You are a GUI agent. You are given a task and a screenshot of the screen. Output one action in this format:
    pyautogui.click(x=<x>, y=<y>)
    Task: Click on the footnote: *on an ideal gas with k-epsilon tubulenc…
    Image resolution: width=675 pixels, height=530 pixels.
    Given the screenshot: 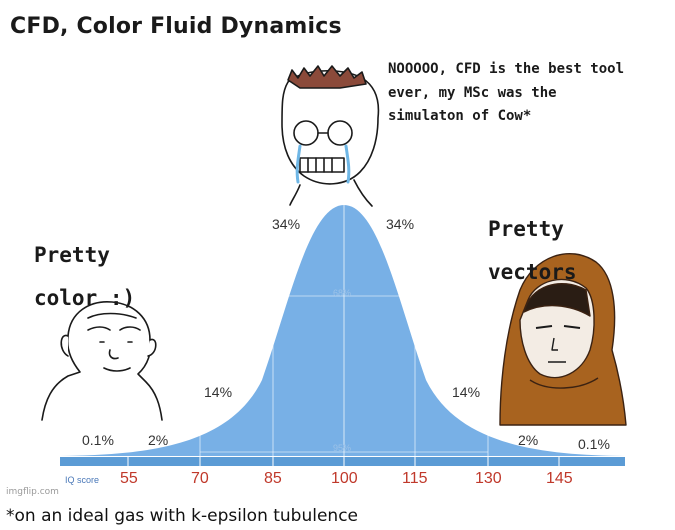 What is the action you would take?
    pyautogui.click(x=182, y=516)
    